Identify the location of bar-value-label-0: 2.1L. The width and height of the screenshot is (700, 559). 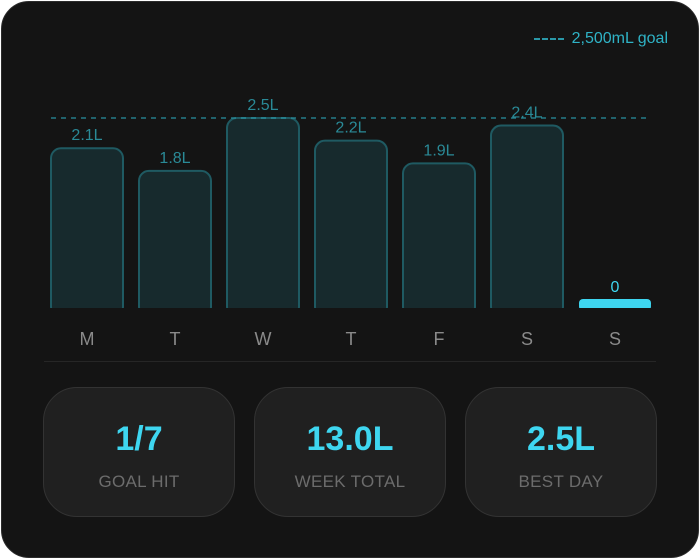
(86, 135).